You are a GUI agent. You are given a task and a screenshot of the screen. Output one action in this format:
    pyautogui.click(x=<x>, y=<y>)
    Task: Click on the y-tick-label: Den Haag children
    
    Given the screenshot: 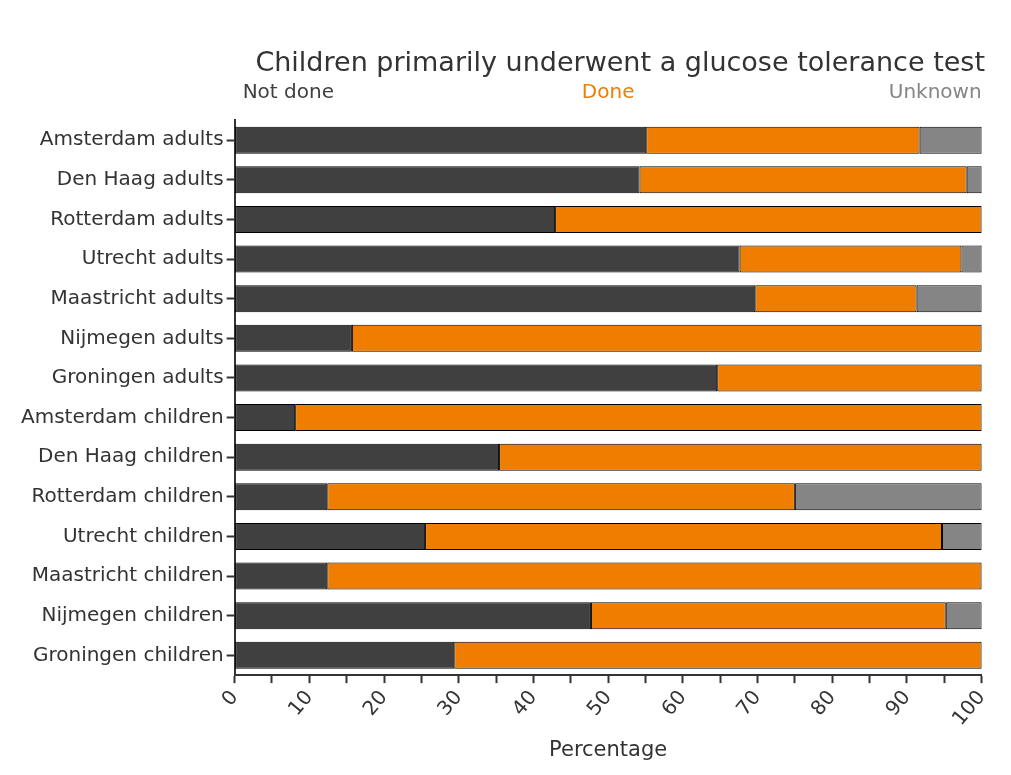 What is the action you would take?
    pyautogui.click(x=131, y=455)
    